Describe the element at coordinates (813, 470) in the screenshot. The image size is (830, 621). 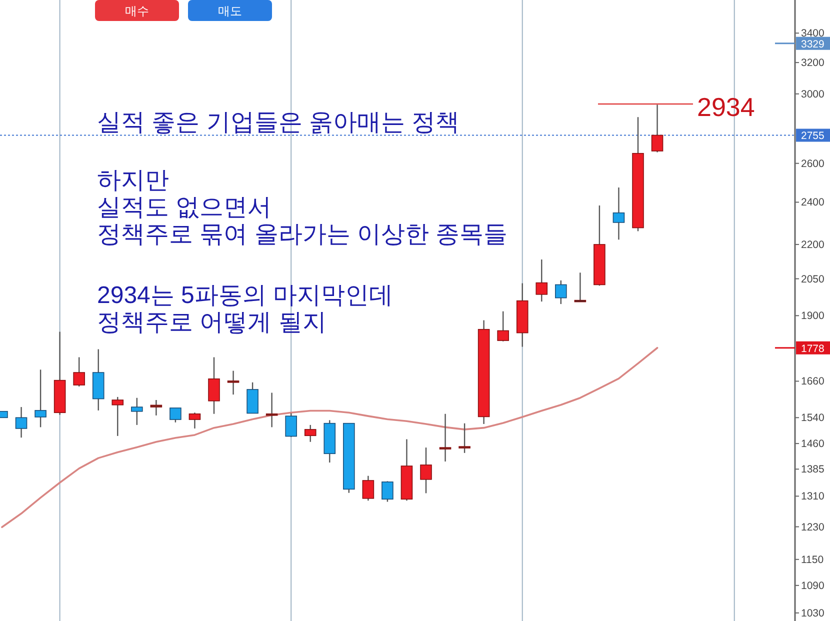
I see `y-tick-label: 1385` at that location.